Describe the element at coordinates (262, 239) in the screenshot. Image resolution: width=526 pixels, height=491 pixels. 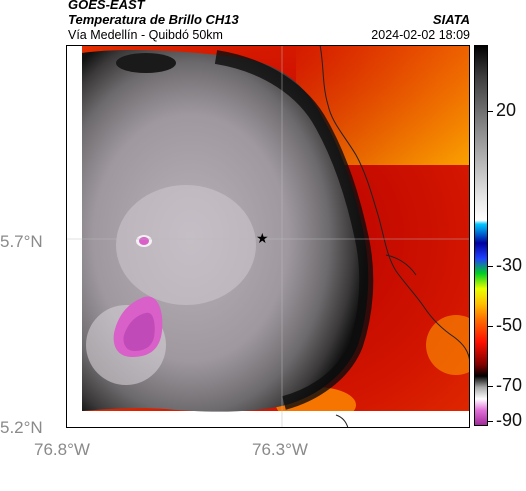
I see `star-icon: ★` at that location.